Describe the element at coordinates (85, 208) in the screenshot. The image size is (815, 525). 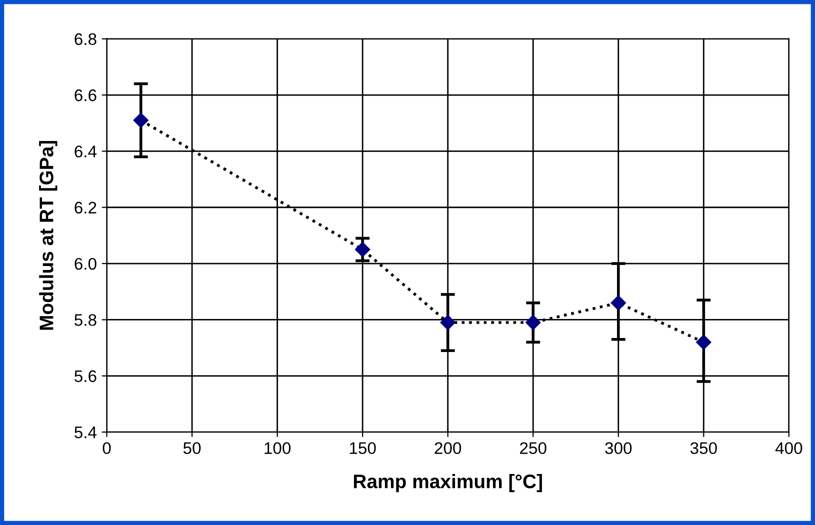
I see `y-tick-label: 6.2` at that location.